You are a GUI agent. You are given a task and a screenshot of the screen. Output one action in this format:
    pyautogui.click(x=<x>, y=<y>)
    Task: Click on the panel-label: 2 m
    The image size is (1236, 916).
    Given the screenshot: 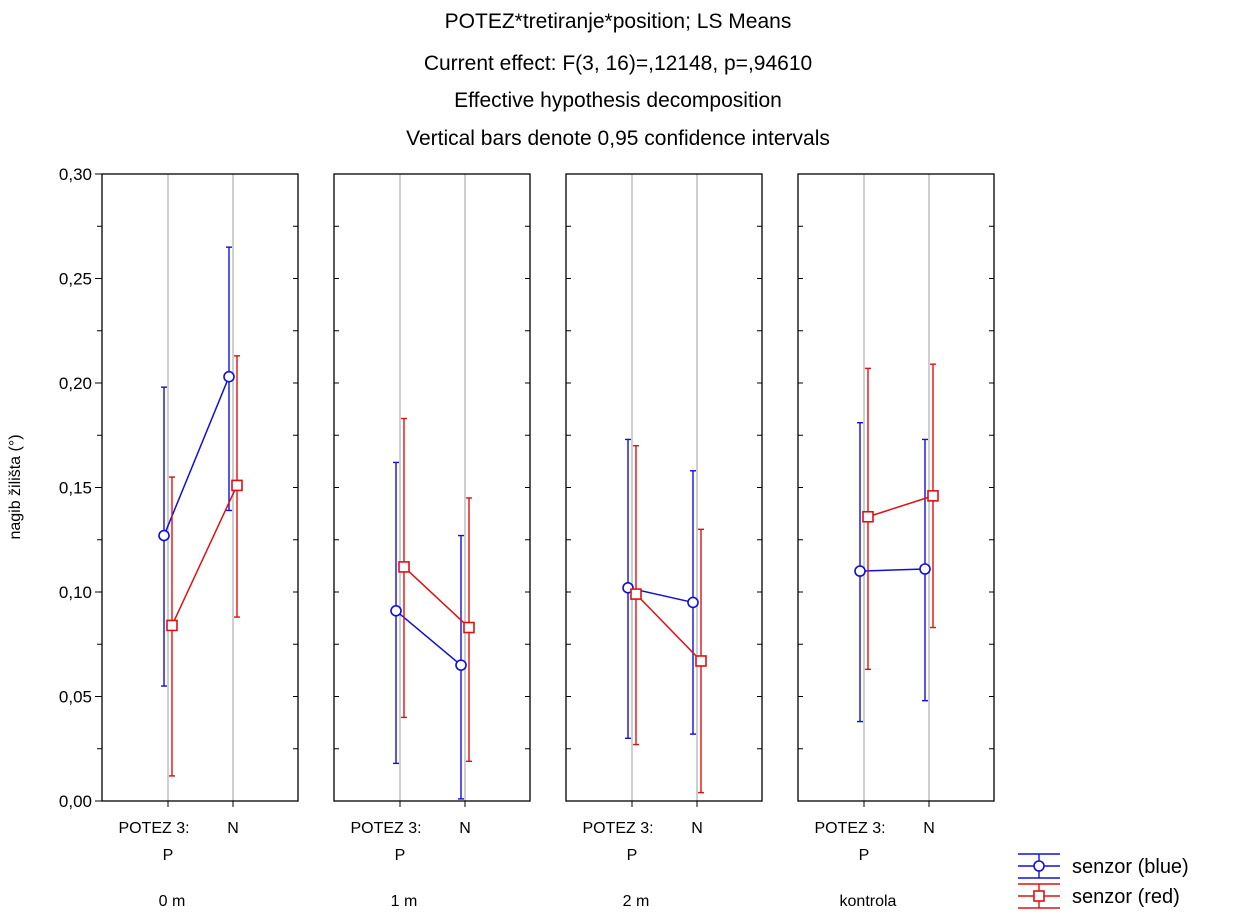 What is the action you would take?
    pyautogui.click(x=636, y=901)
    